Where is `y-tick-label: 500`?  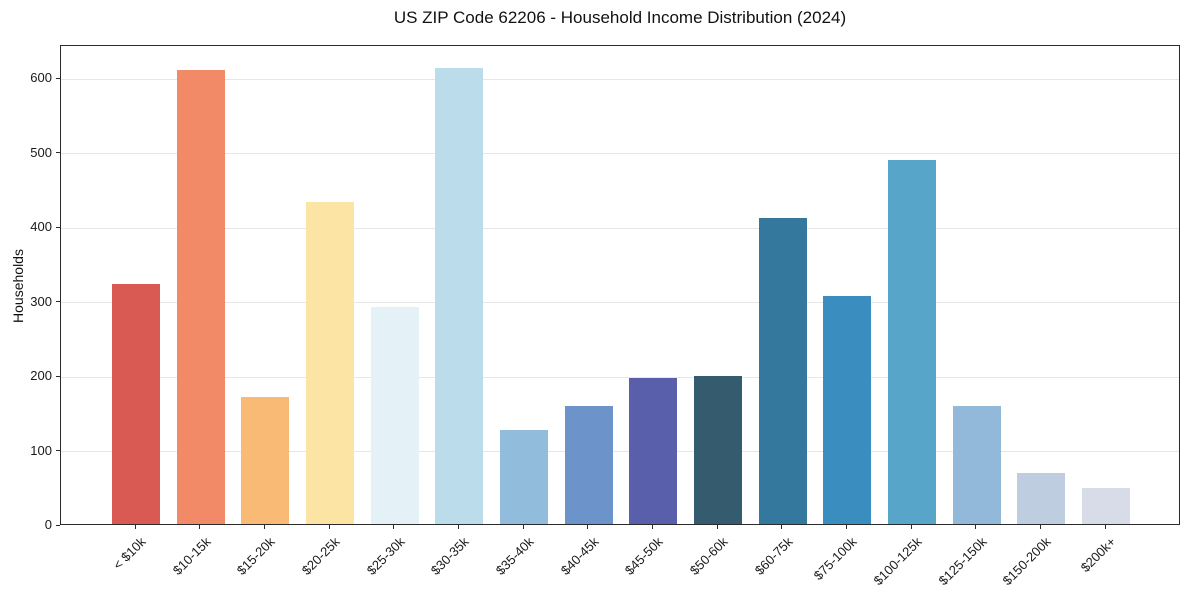
y-tick-label: 500 is located at coordinates (41, 152).